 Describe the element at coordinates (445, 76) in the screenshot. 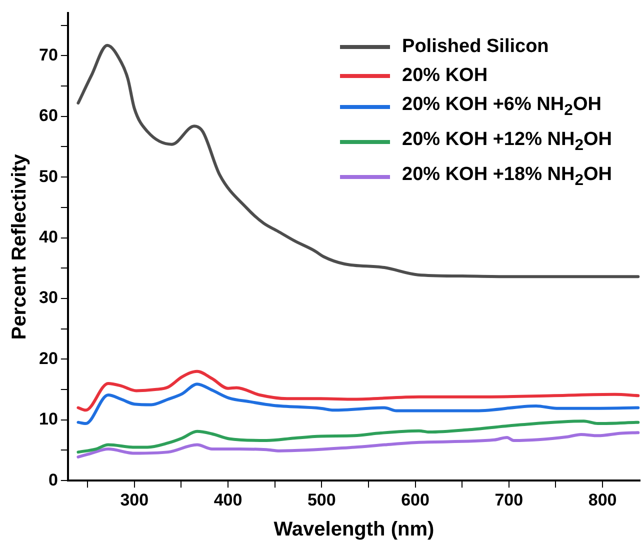

I see `legend-label: 20% KOH` at that location.